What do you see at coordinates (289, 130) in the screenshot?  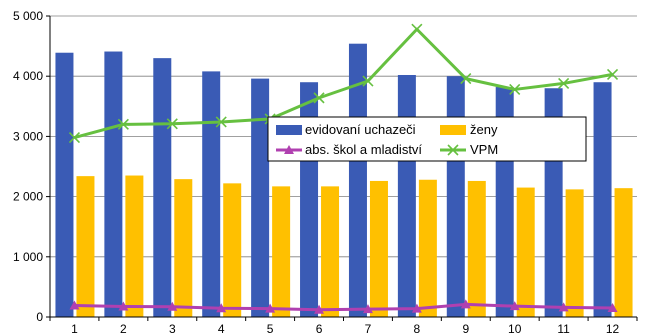 I see `legend-swatch-evidovani-uchazeci` at bounding box center [289, 130].